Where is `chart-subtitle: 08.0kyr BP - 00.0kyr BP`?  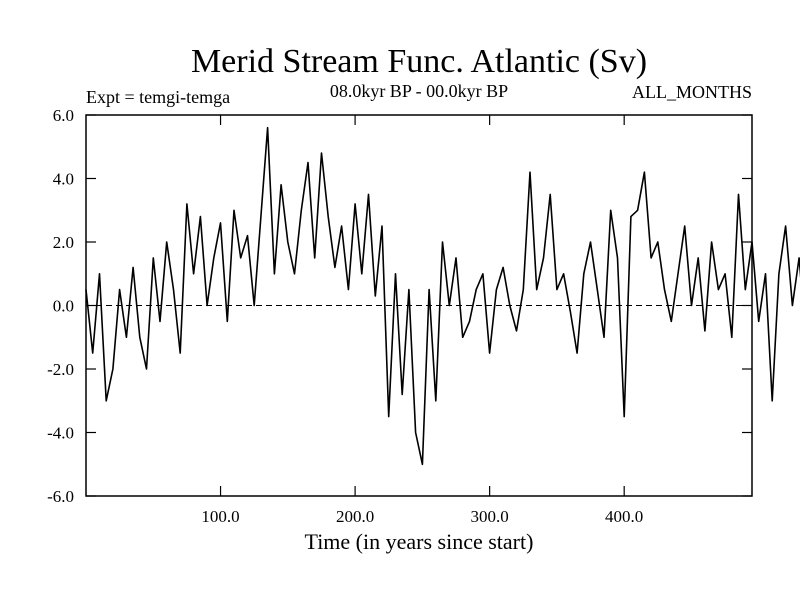
chart-subtitle: 08.0kyr BP - 00.0kyr BP is located at coordinates (419, 91).